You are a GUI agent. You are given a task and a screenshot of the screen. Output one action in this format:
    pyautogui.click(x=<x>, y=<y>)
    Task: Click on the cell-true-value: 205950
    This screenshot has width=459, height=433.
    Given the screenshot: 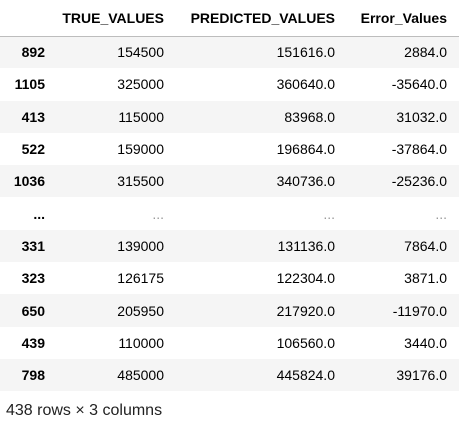 What is the action you would take?
    pyautogui.click(x=140, y=310)
    